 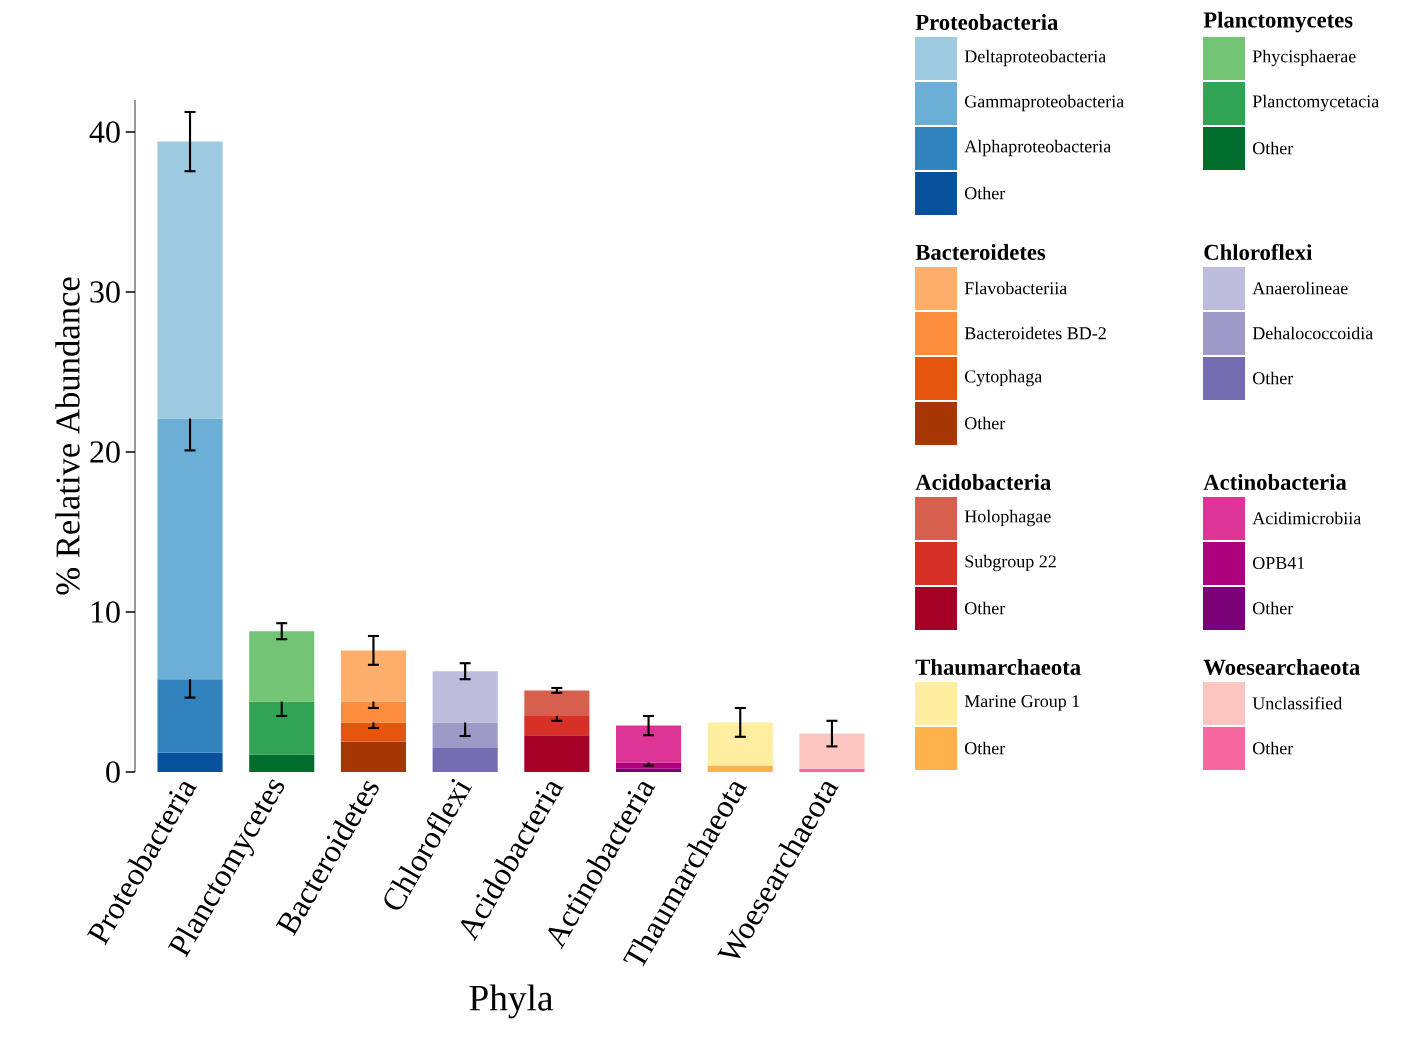 What do you see at coordinates (511, 1001) in the screenshot?
I see `x-axis-title: Phyla` at bounding box center [511, 1001].